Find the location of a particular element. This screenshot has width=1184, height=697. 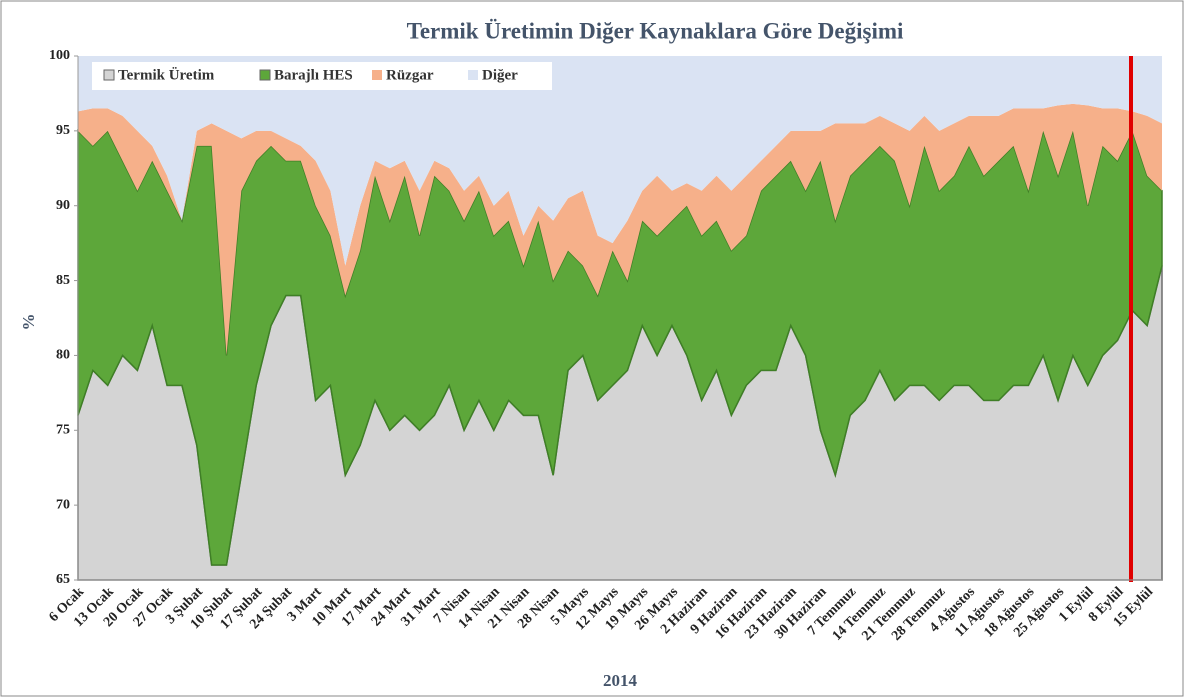

y-axis-label: % is located at coordinates (28, 322).